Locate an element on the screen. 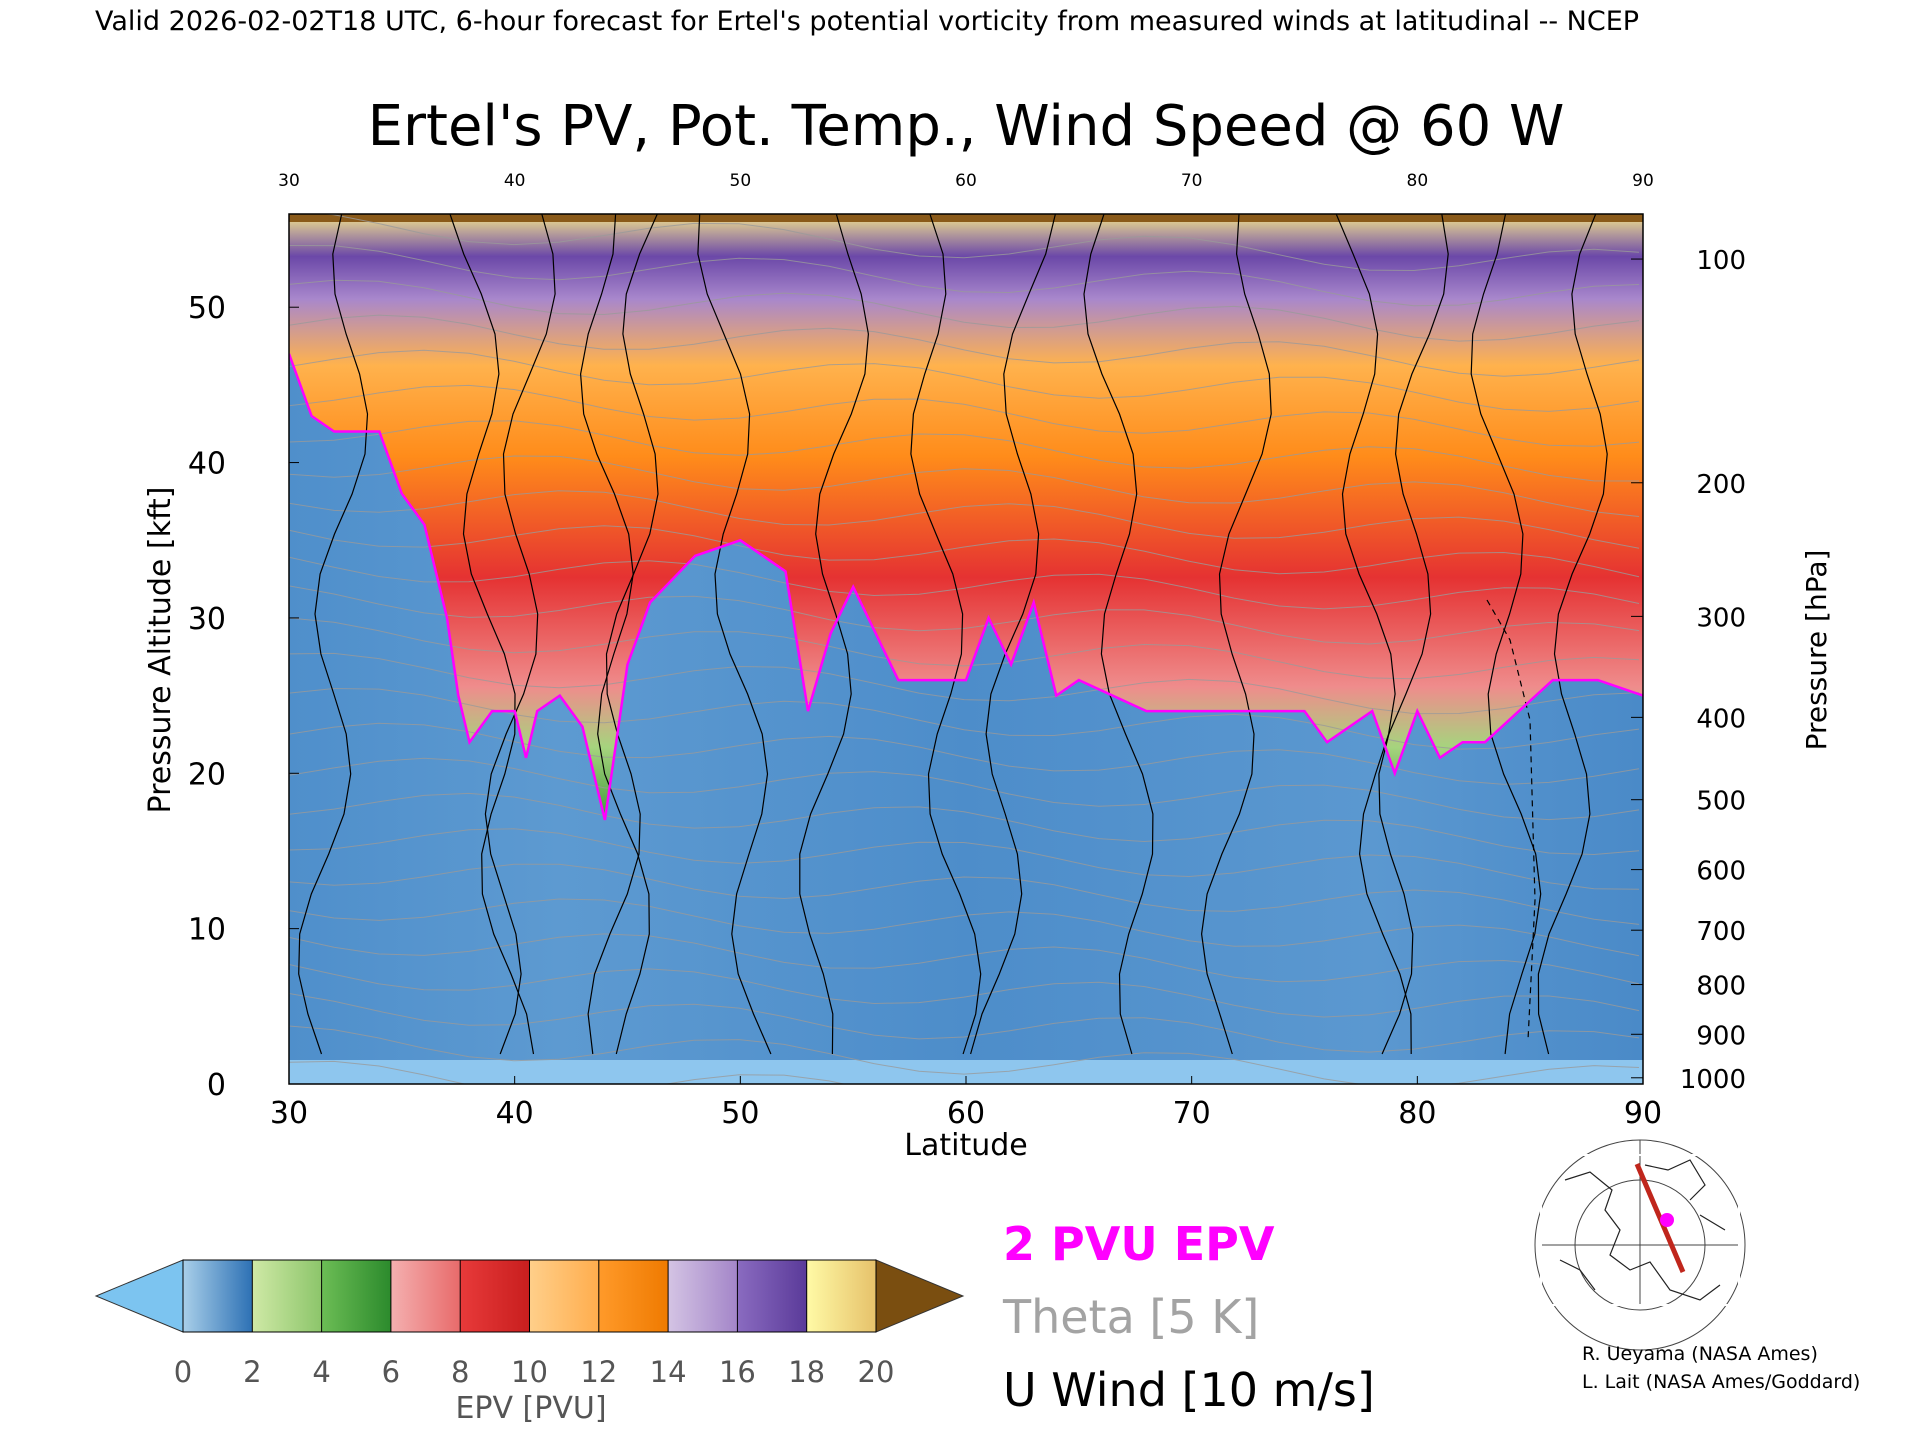 The width and height of the screenshot is (1920, 1440). legend-uwind: U Wind [10 m/s] is located at coordinates (1189, 1390).